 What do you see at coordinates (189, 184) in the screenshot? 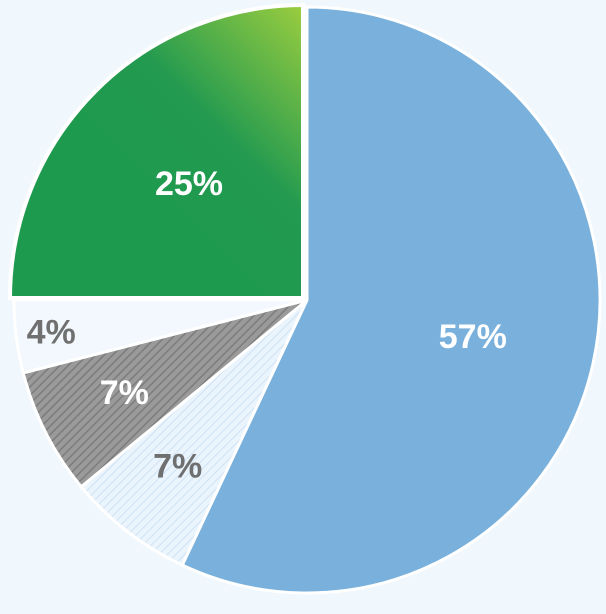
I see `pie-slice-label: 25%` at bounding box center [189, 184].